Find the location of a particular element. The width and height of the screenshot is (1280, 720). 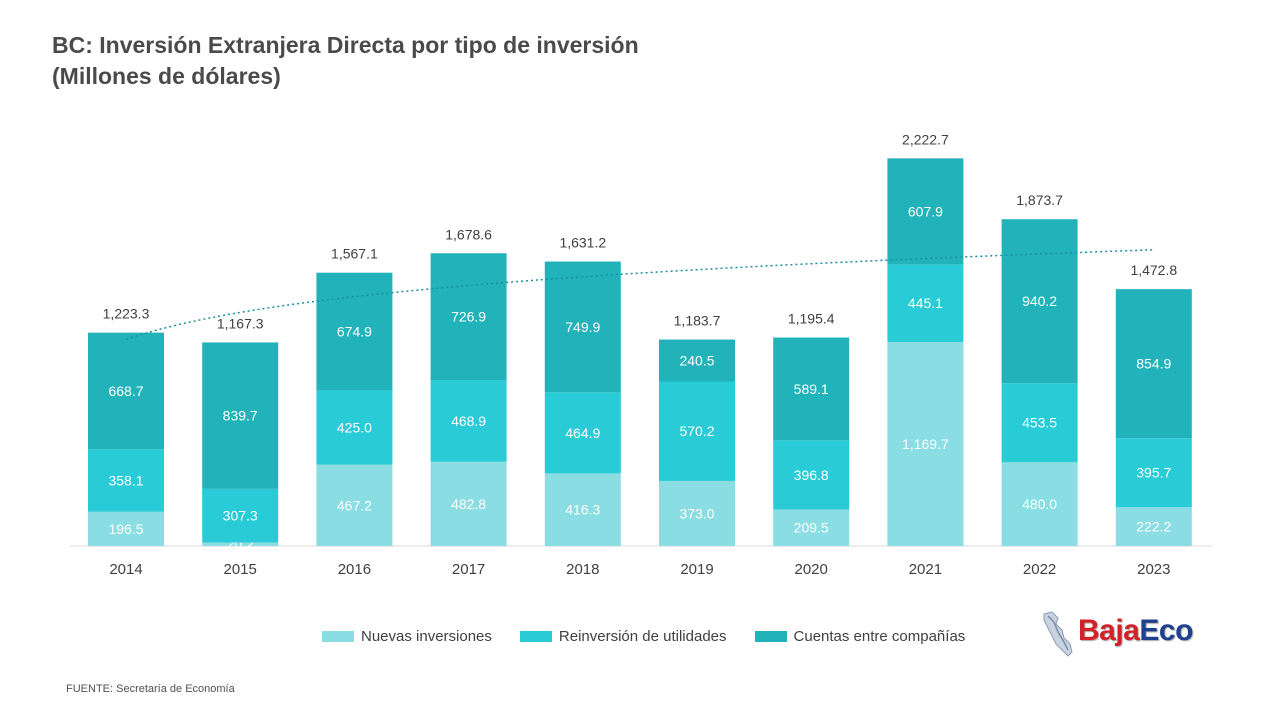

data-label-nuevas-2014: 196.5 is located at coordinates (125, 529).